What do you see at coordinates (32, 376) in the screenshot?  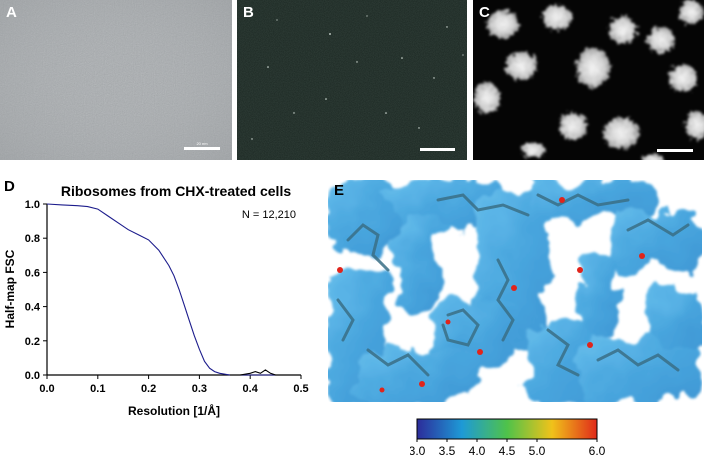 I see `y-tick-label: 0.0` at bounding box center [32, 376].